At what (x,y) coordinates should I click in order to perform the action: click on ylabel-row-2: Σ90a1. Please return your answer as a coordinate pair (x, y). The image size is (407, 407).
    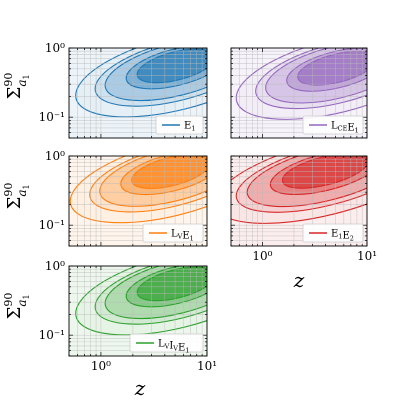
    Looking at the image, I should click on (16, 196).